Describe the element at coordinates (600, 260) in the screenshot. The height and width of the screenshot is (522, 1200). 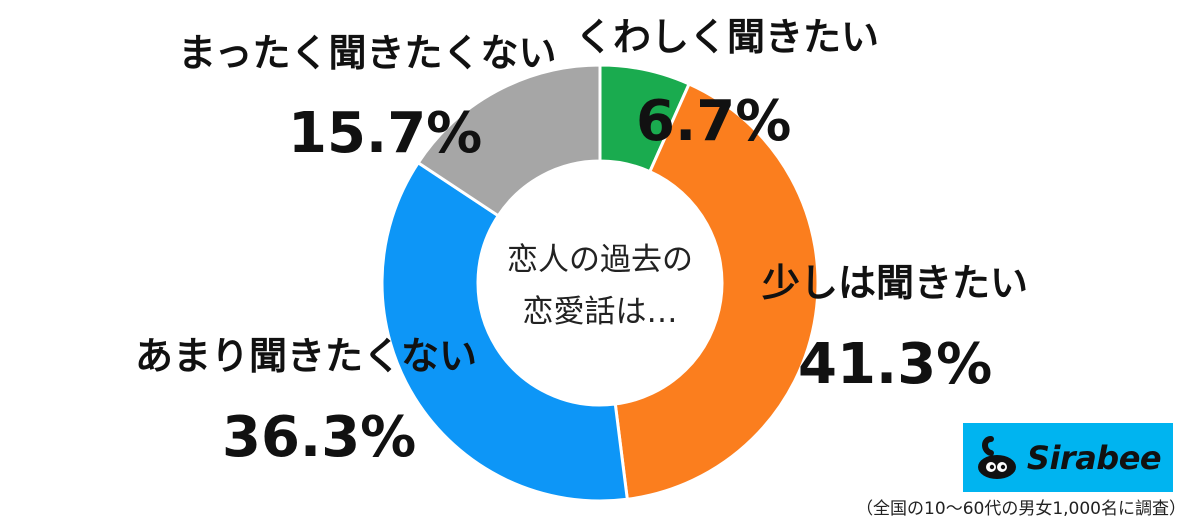
I see `center-label-line-1: 恋人の過去の` at that location.